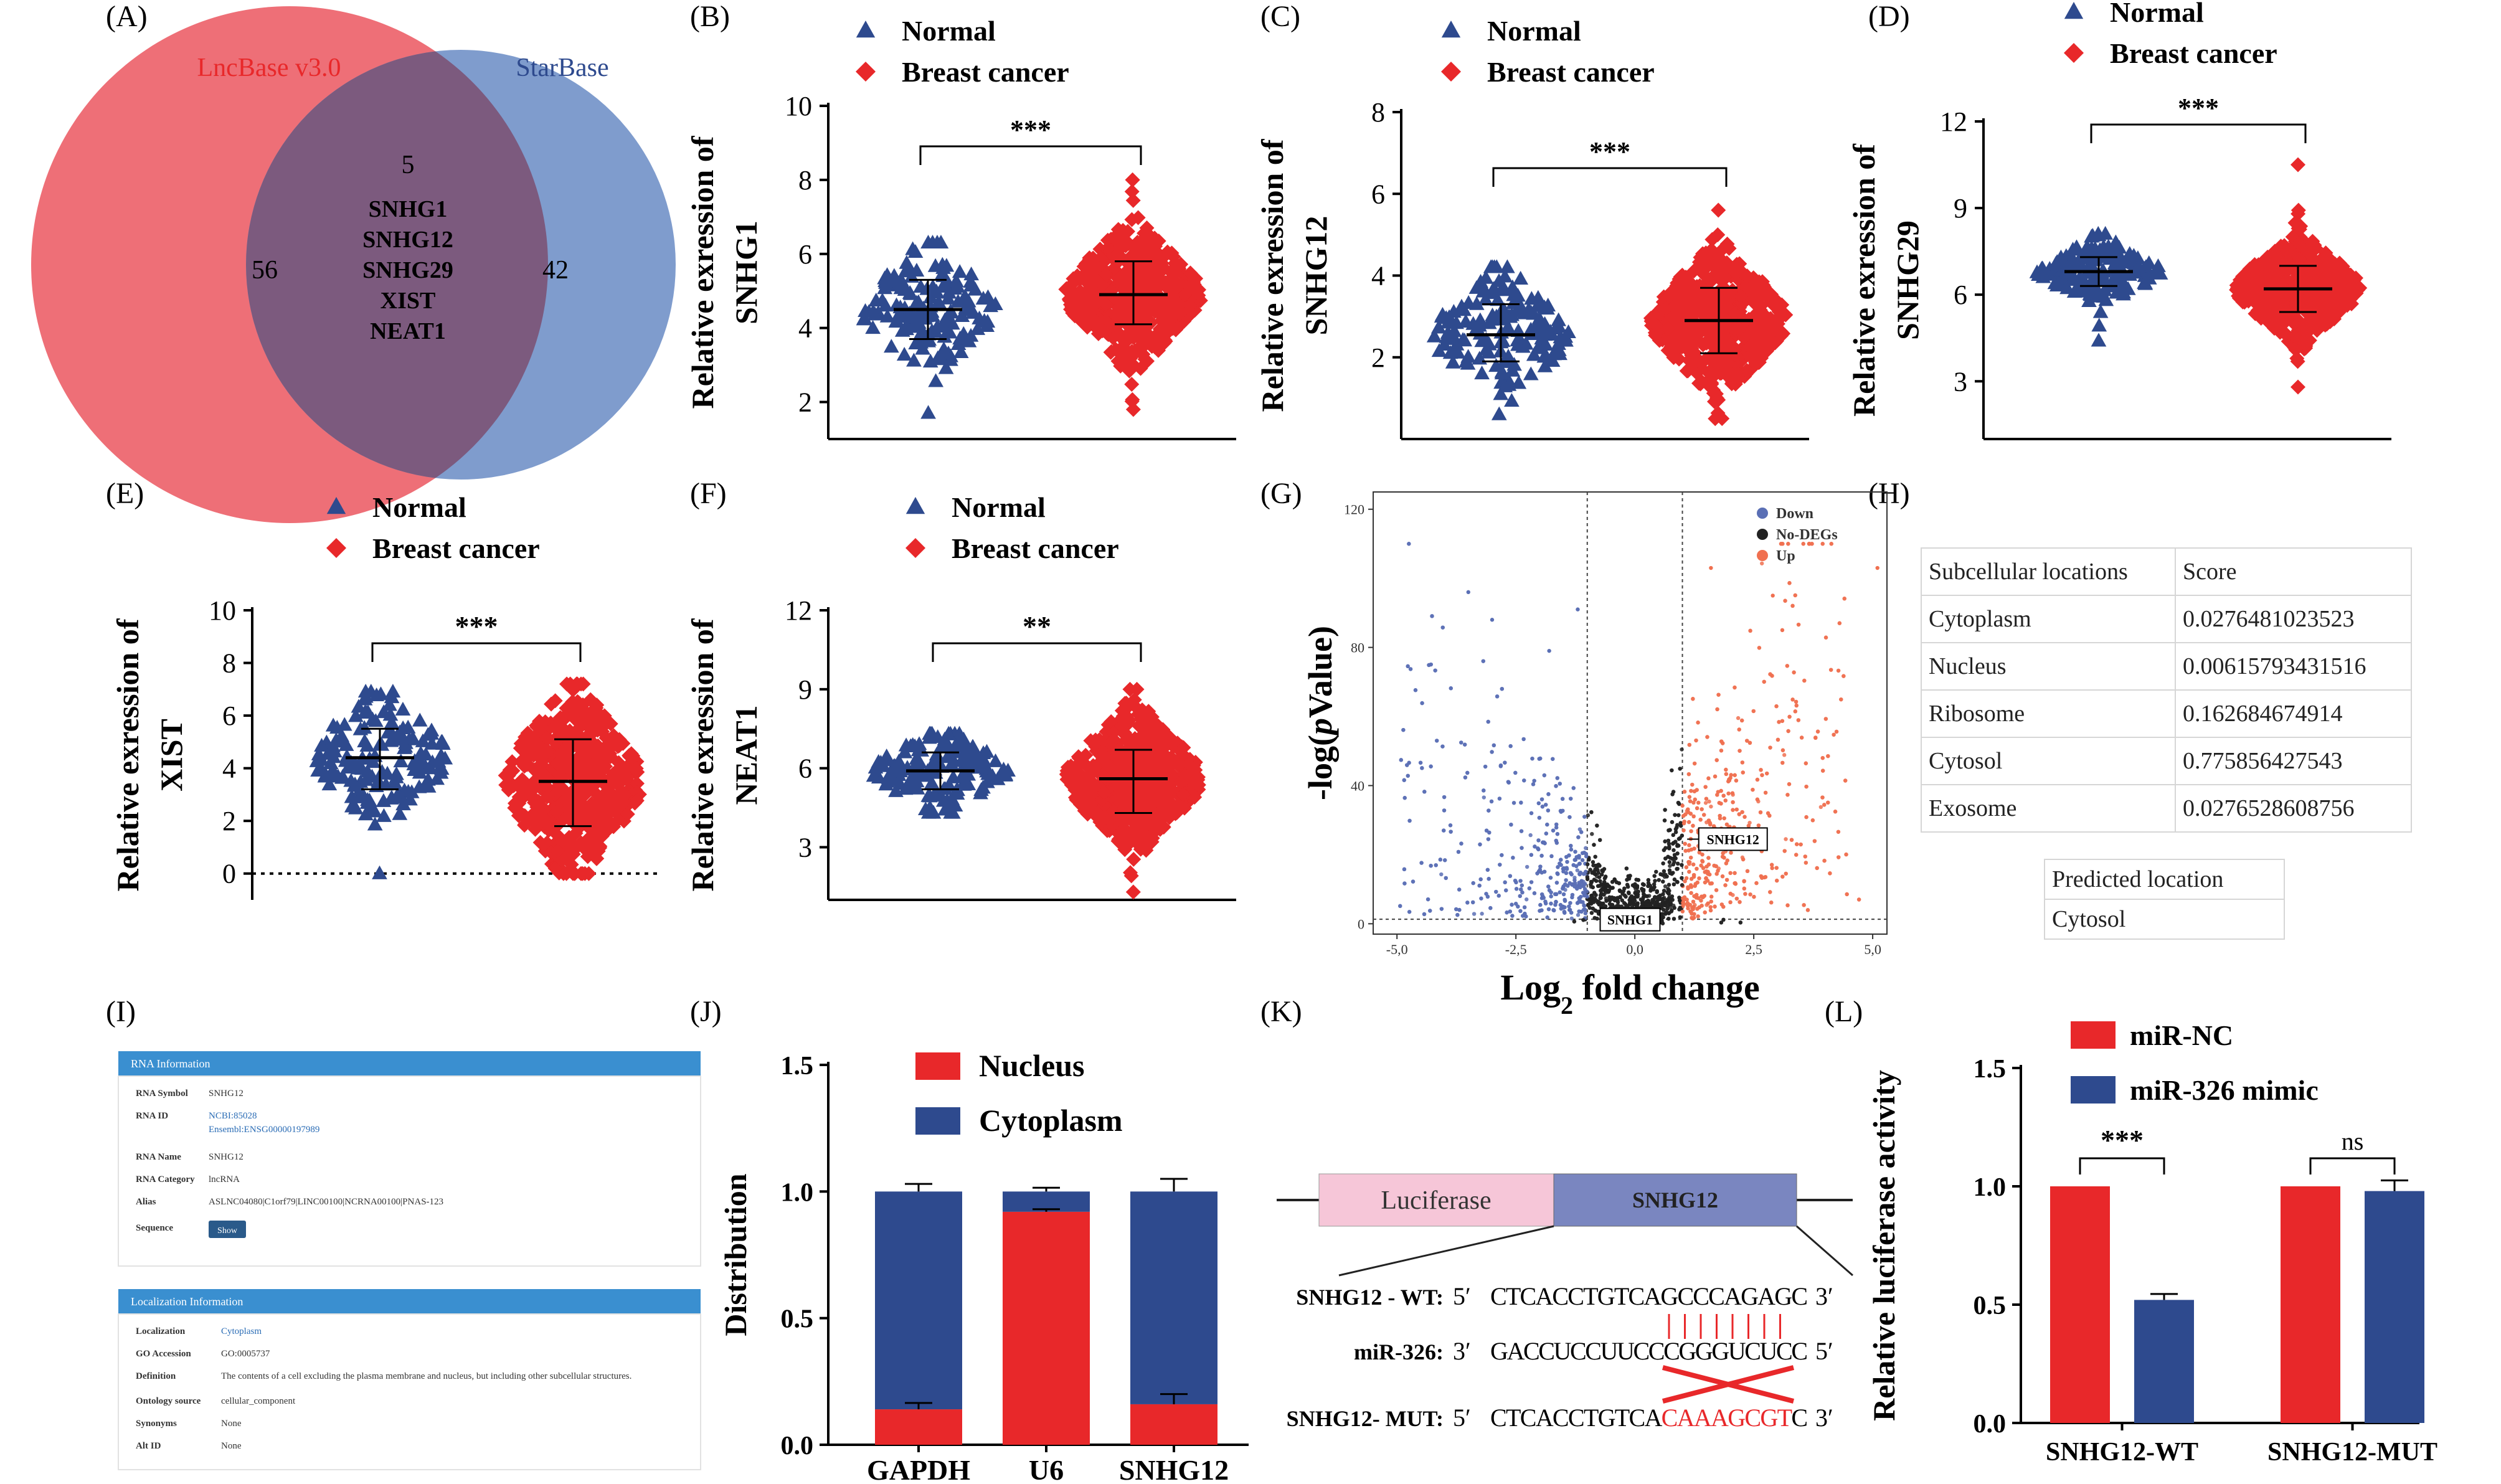  What do you see at coordinates (746, 272) in the screenshot?
I see `y-axis-label-line2: SNHG1` at bounding box center [746, 272].